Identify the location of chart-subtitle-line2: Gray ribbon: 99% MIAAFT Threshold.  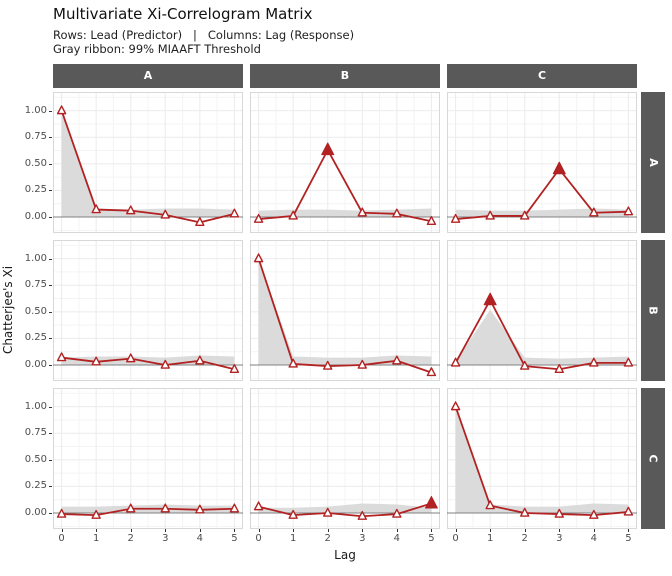
(157, 49).